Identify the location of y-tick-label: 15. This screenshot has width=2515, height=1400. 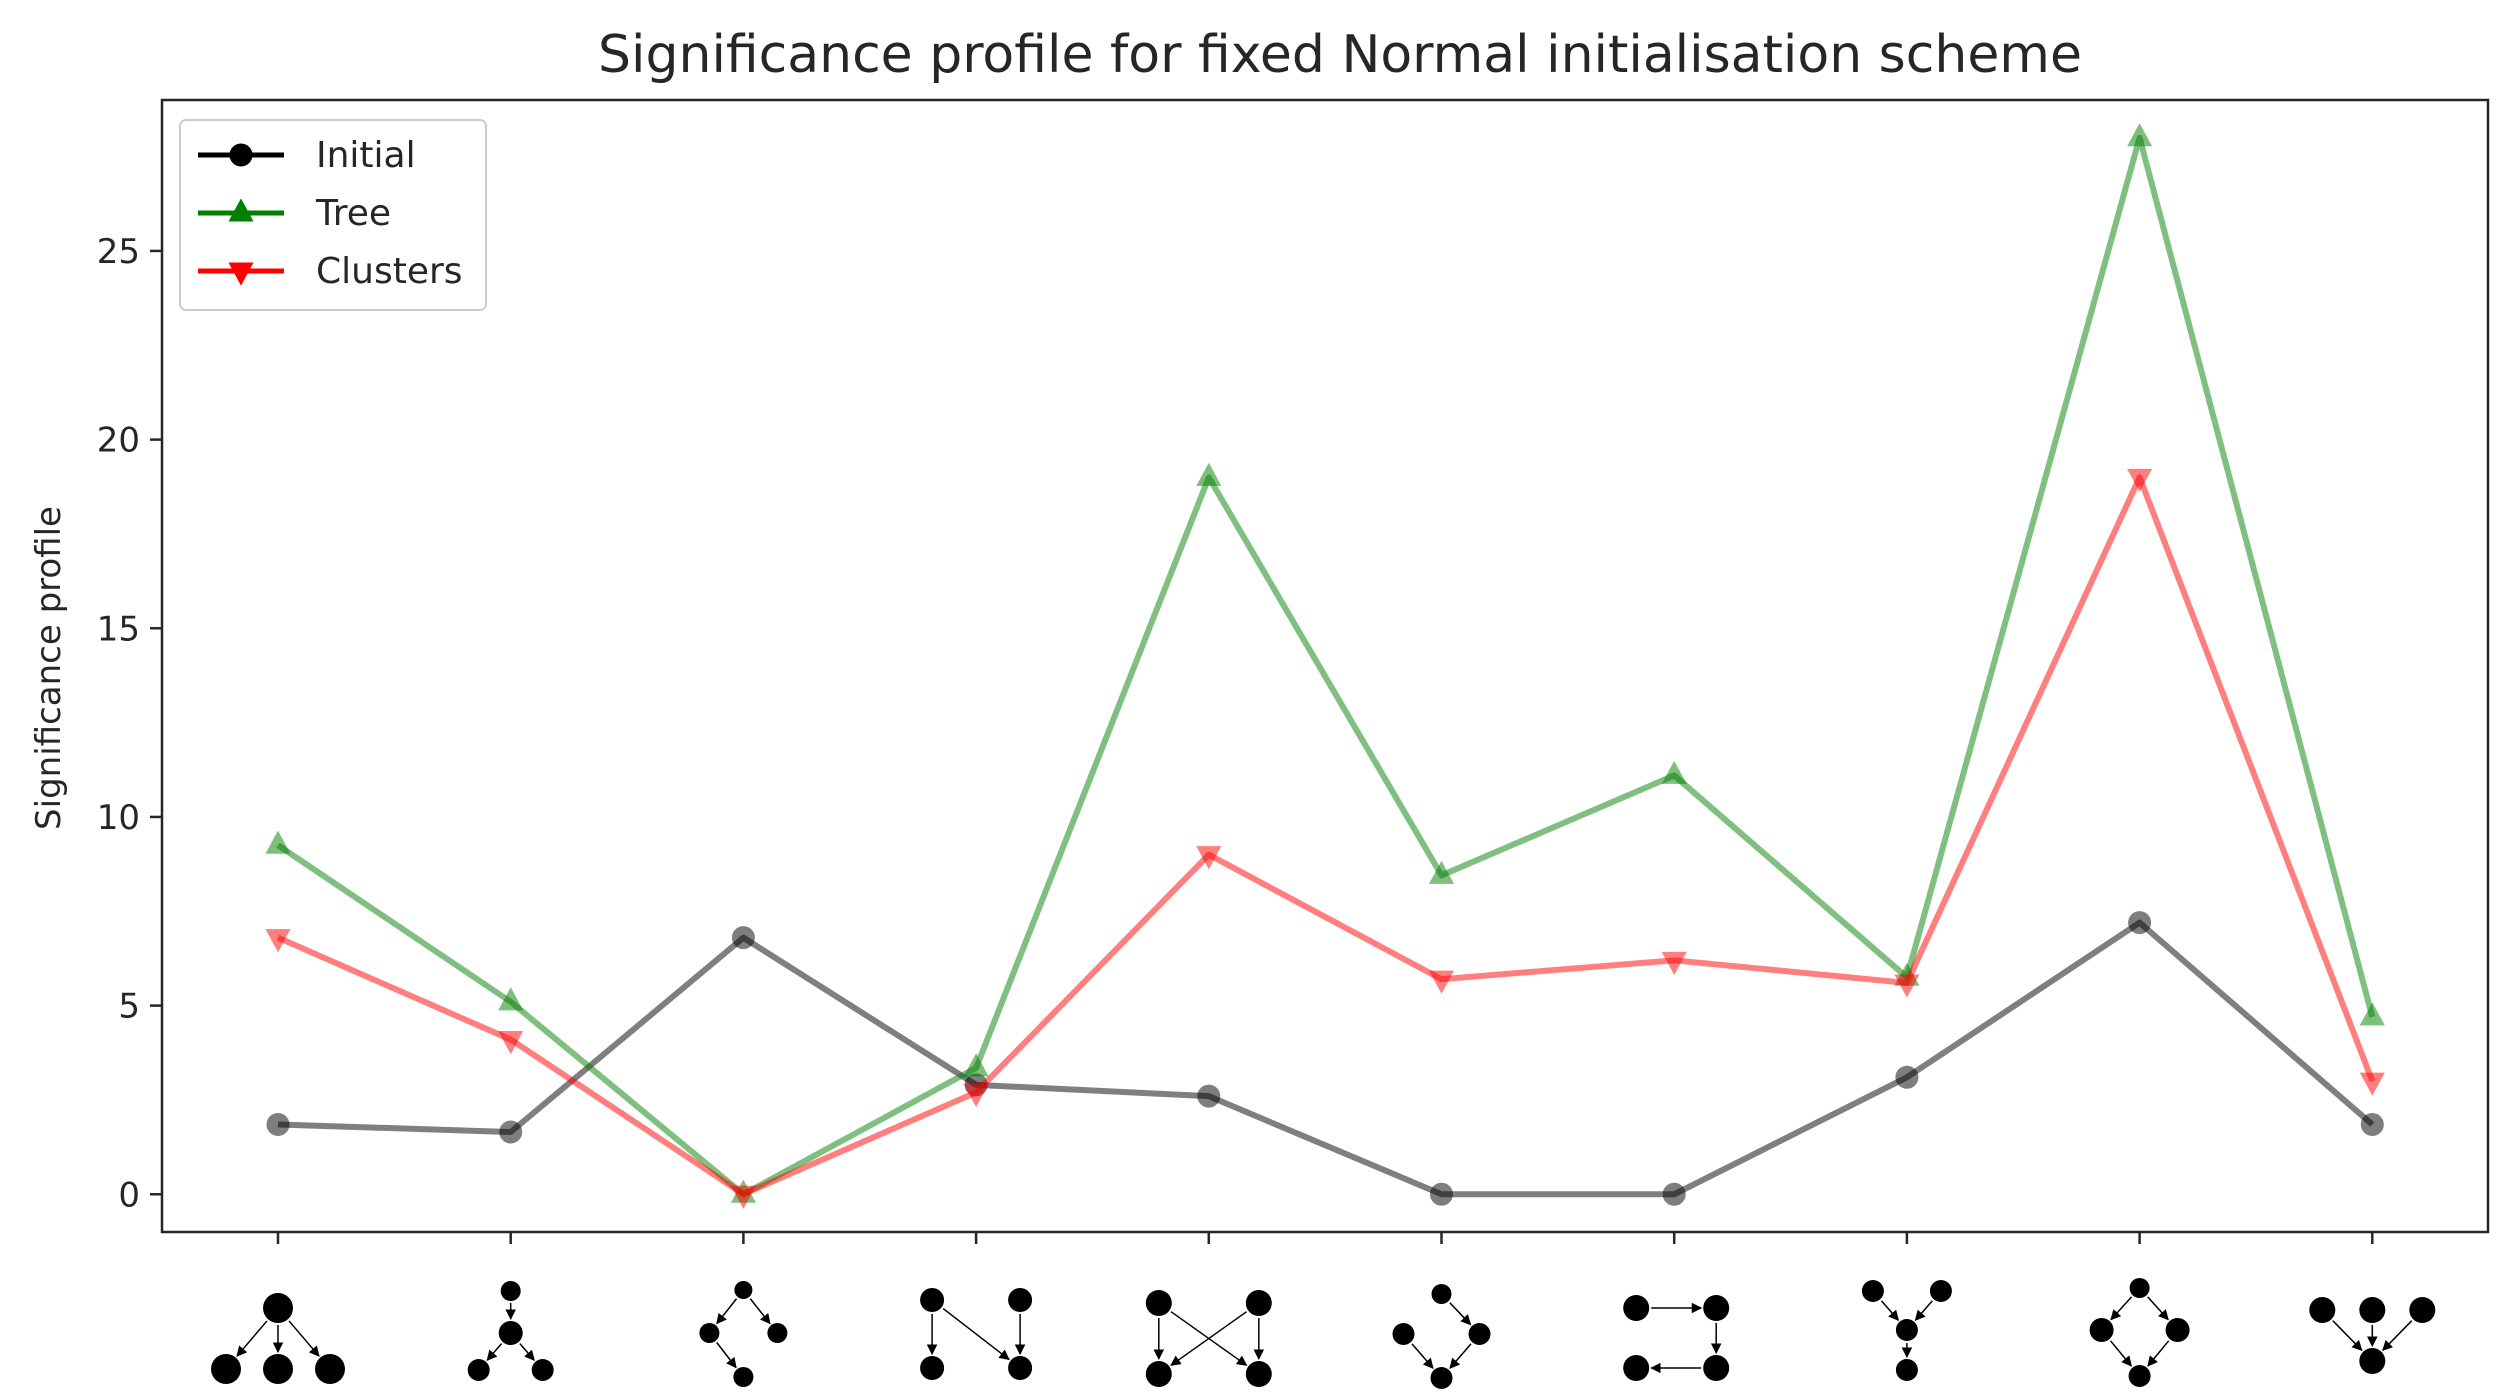
(118, 629).